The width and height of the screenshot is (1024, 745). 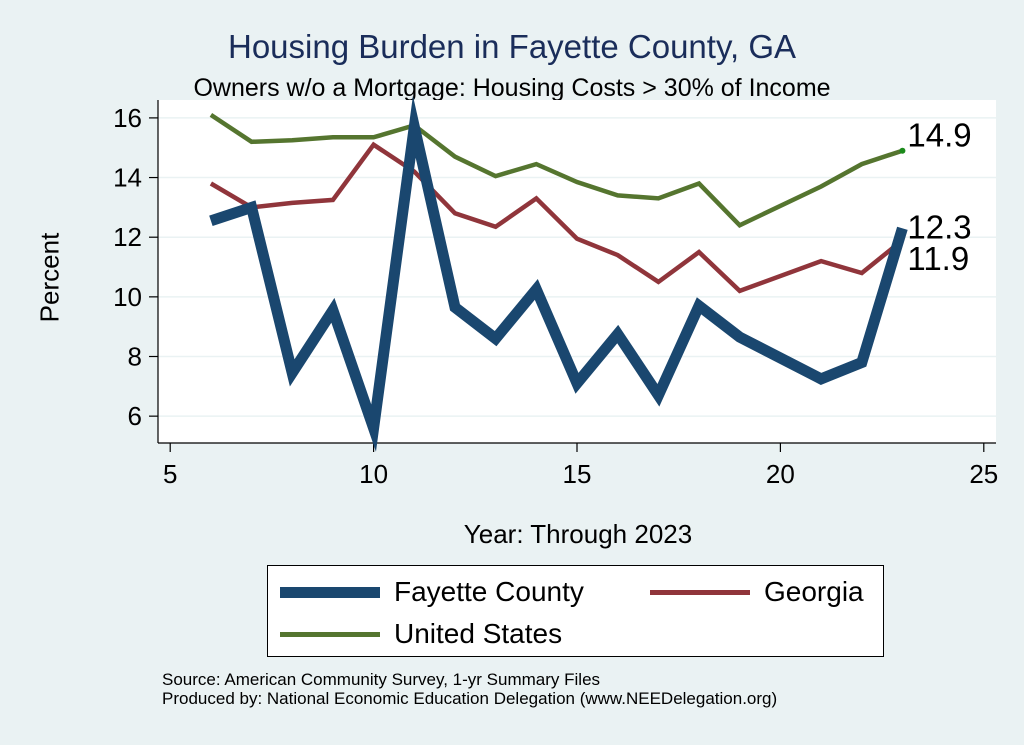 I want to click on series-line-georgia, so click(x=556, y=217).